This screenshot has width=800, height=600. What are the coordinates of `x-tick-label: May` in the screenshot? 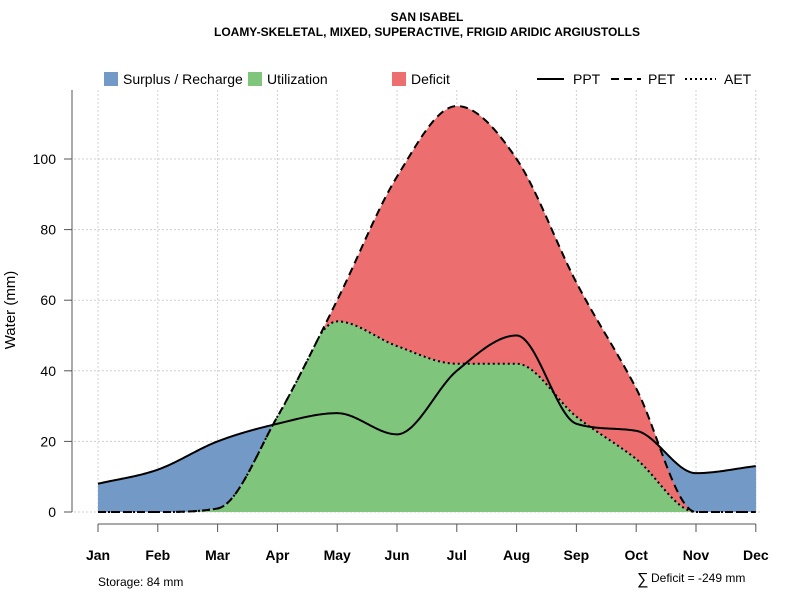 It's located at (337, 555).